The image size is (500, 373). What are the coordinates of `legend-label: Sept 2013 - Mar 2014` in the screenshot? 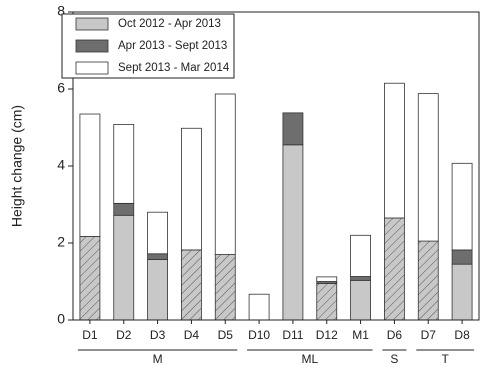 It's located at (174, 68).